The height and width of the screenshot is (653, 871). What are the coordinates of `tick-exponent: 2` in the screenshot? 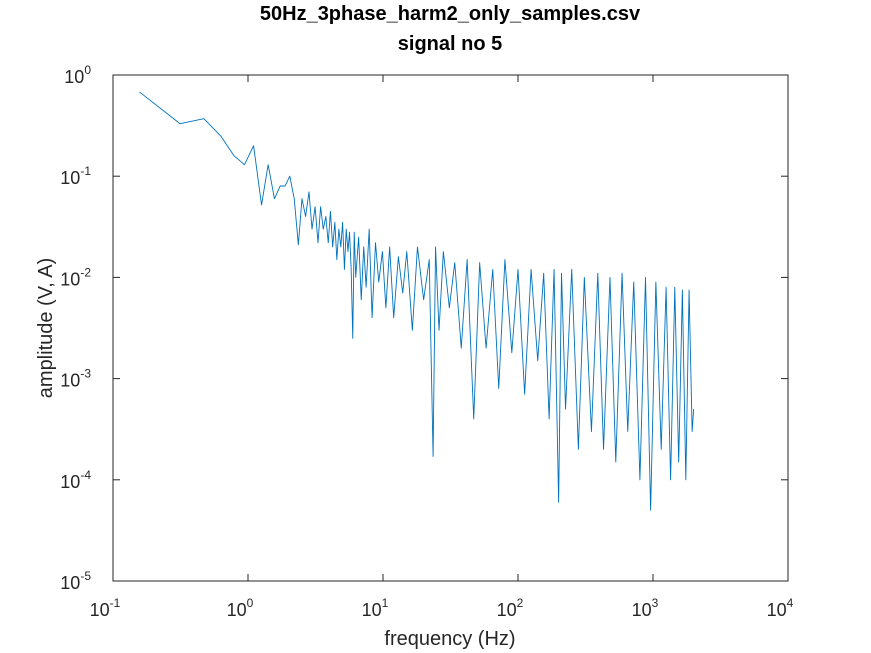 It's located at (520, 603).